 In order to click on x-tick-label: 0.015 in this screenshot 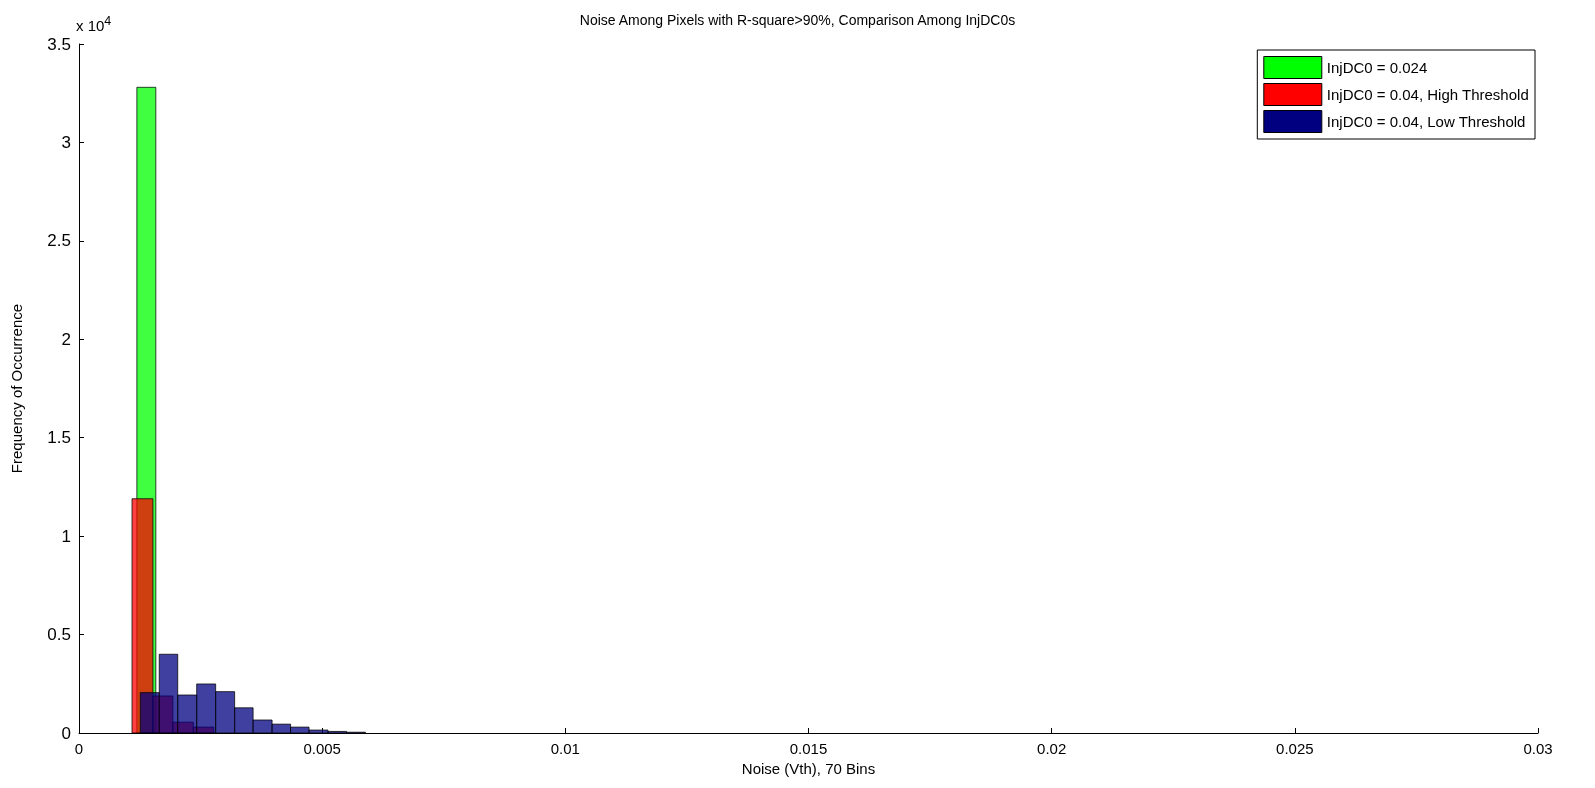, I will do `click(808, 748)`.